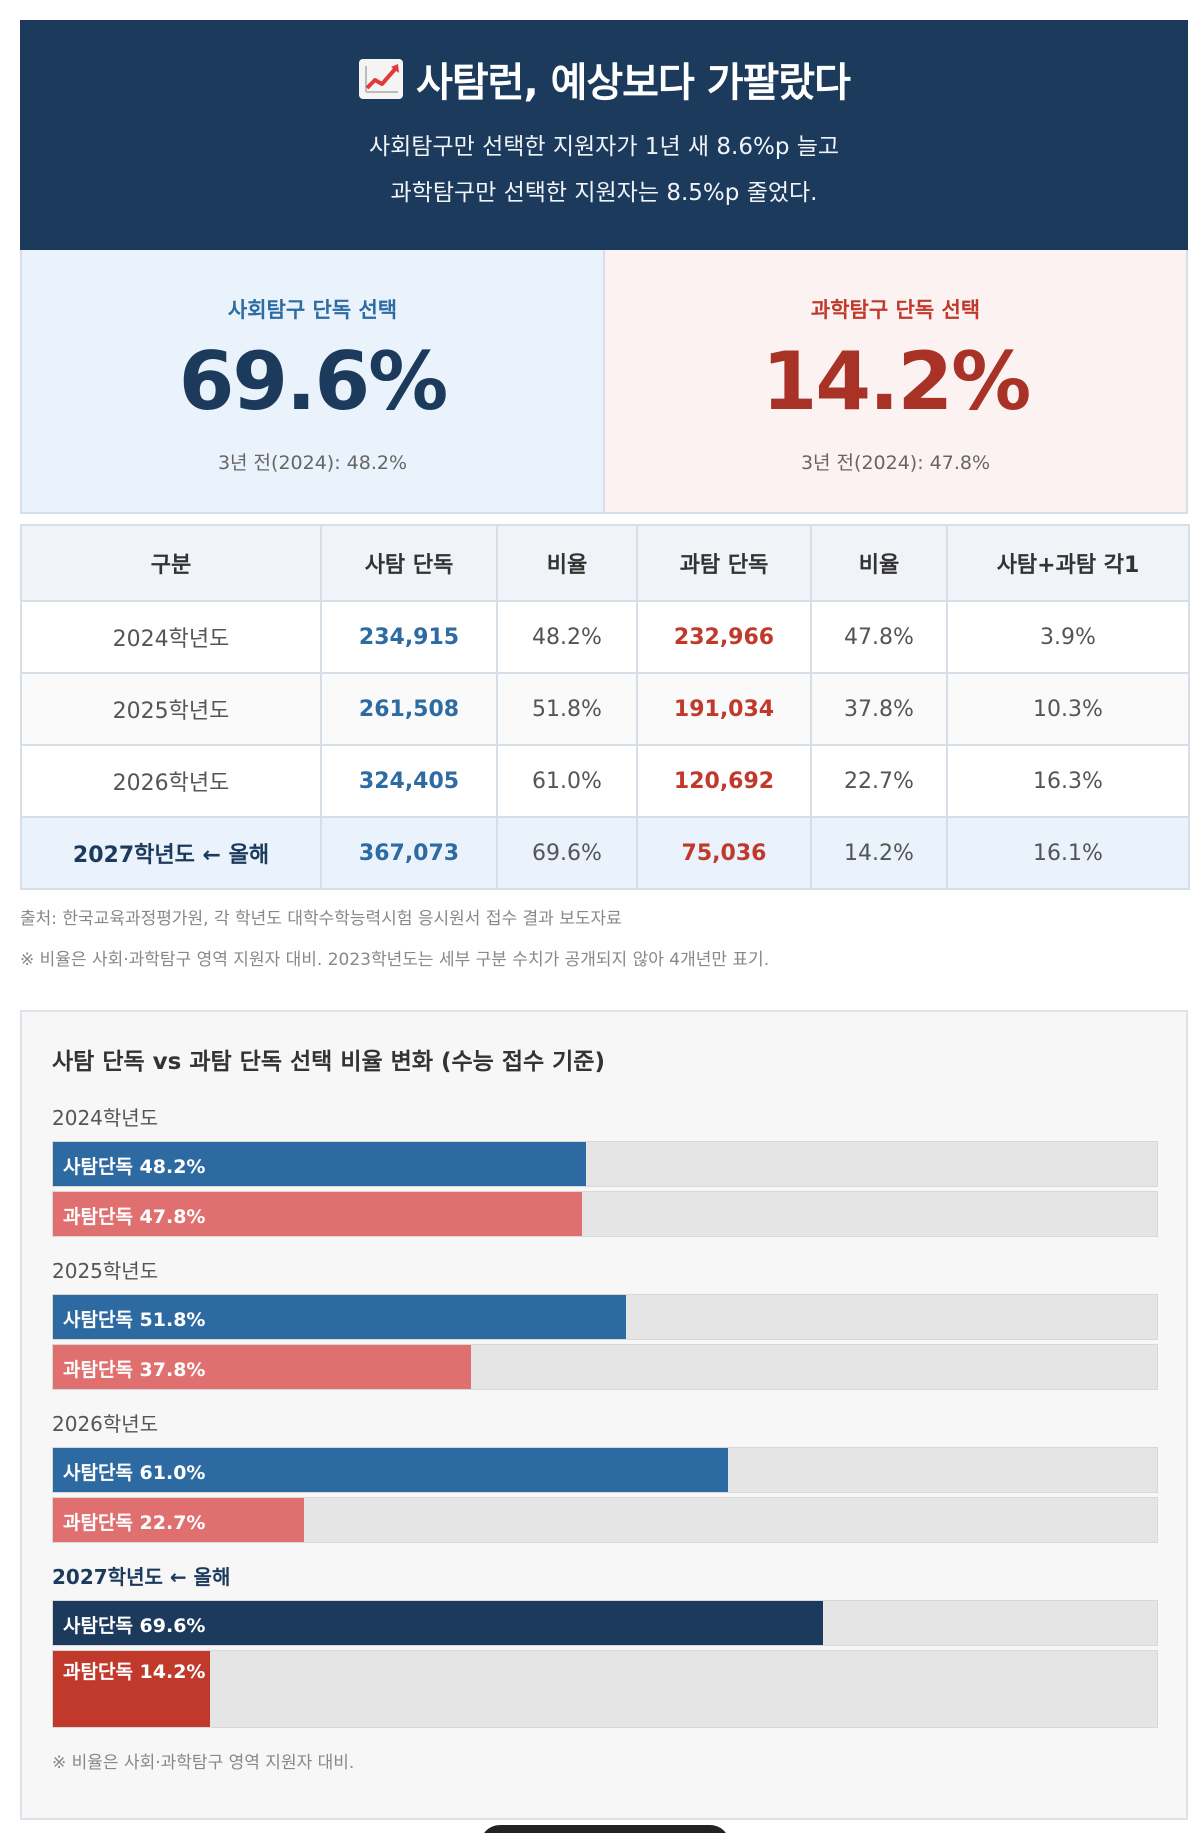 This screenshot has height=1833, width=1200. What do you see at coordinates (879, 709) in the screenshot?
I see `science-ratio-cell: 37.8%` at bounding box center [879, 709].